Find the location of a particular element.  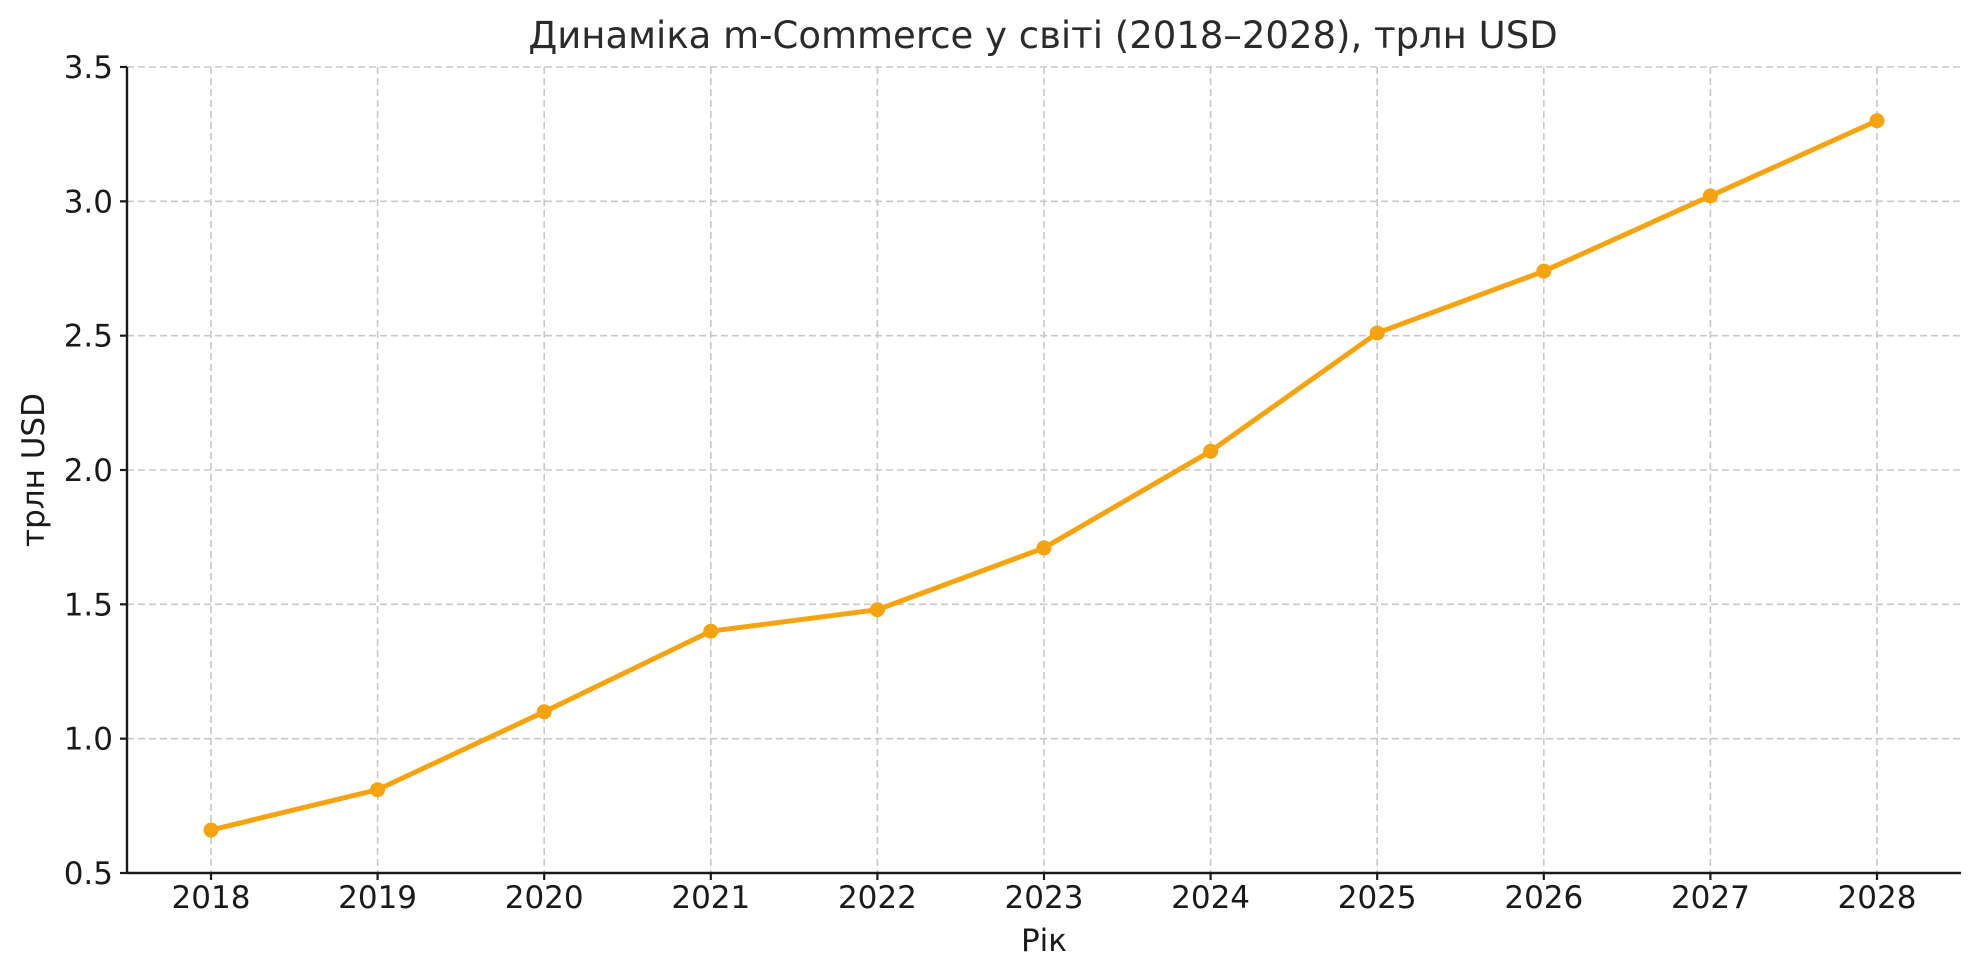

x-tick-label: 2022 is located at coordinates (877, 898).